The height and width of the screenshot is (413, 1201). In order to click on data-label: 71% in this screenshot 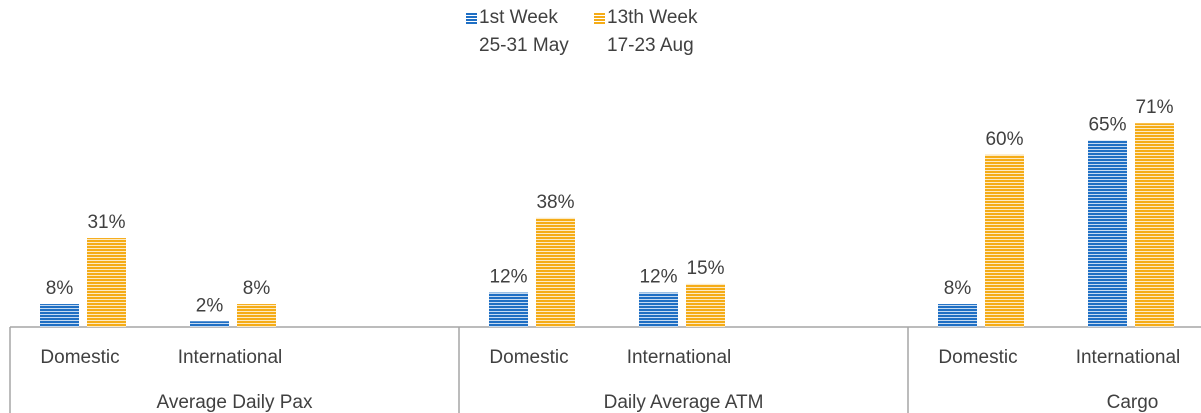, I will do `click(1154, 107)`.